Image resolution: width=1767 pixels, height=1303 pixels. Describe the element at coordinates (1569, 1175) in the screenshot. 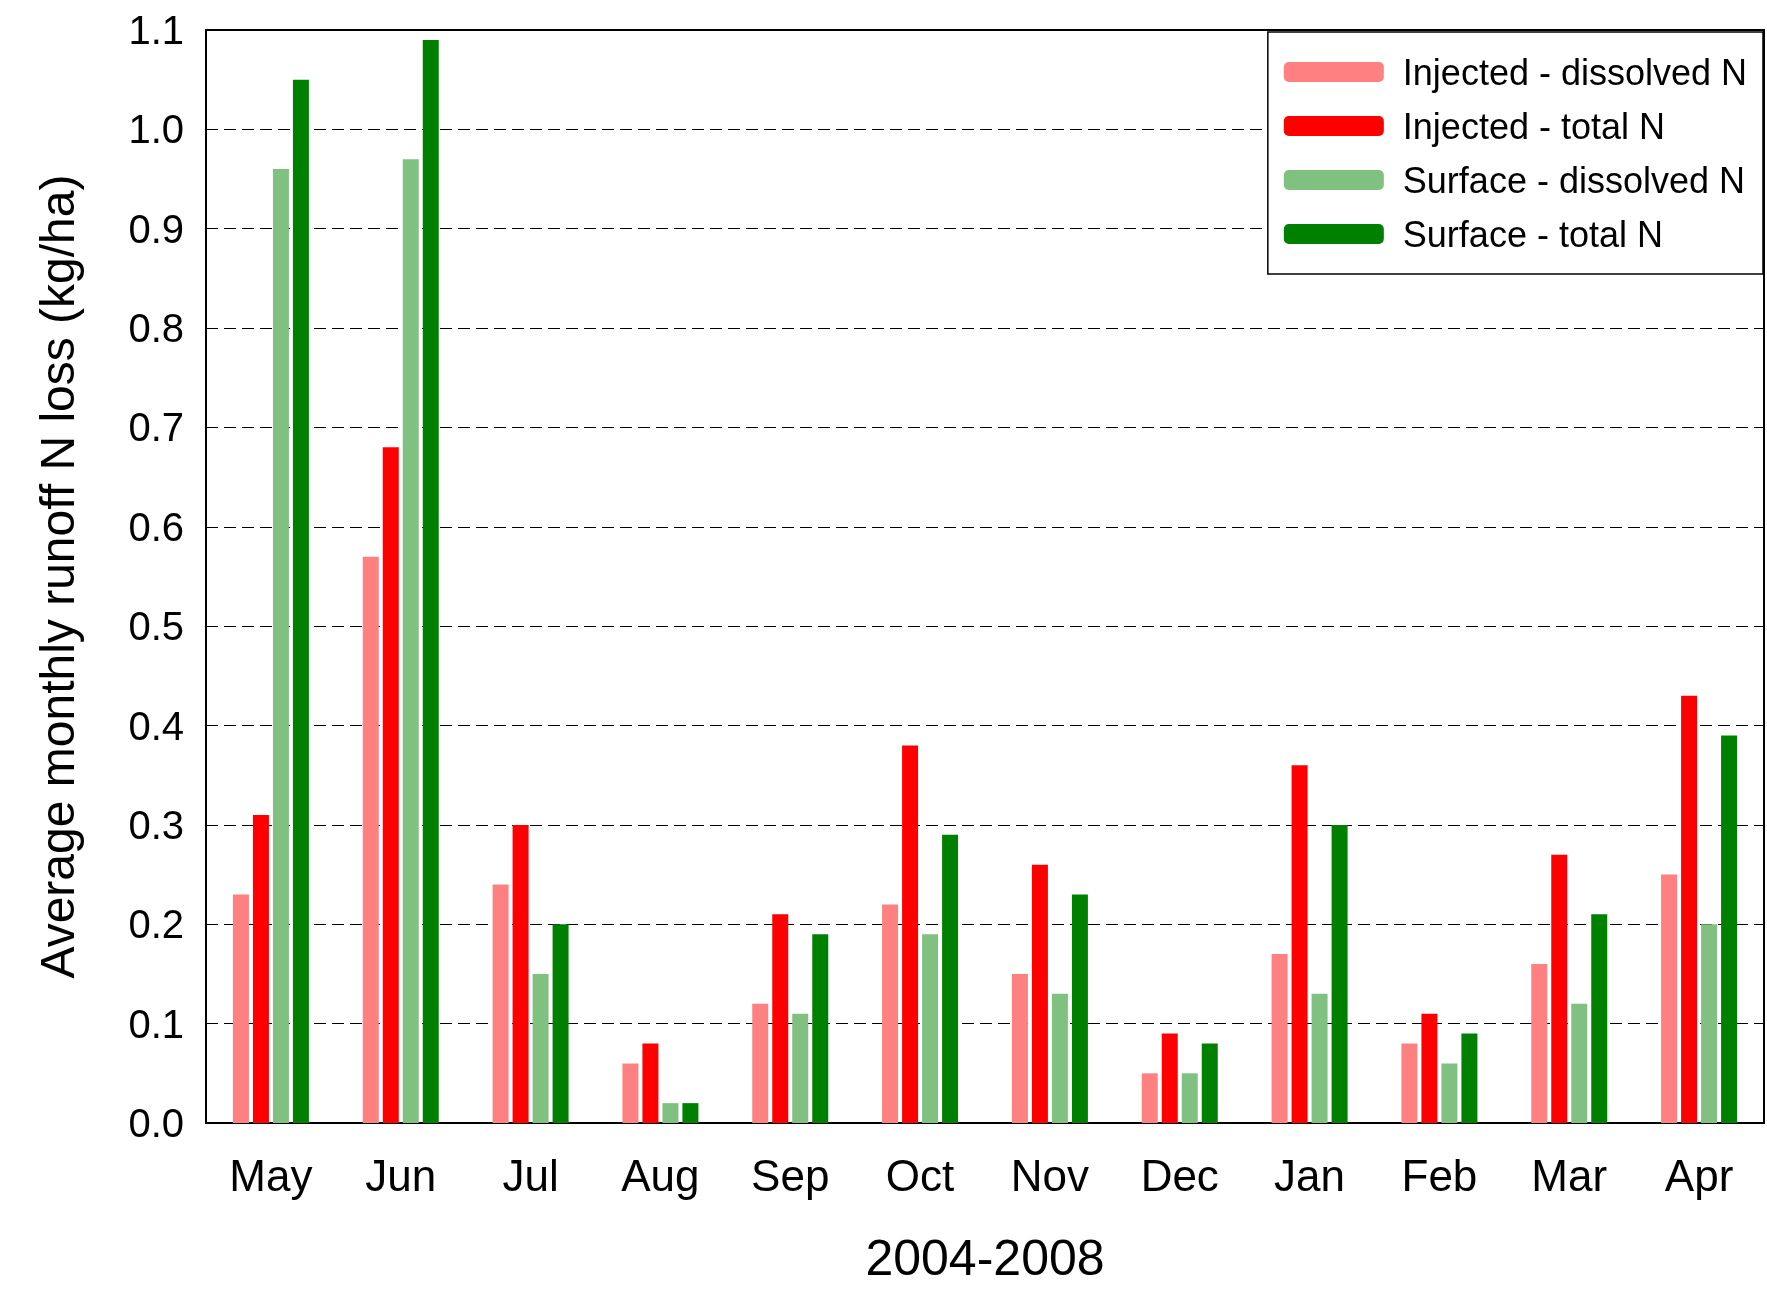

I see `x-tick-label: Mar` at that location.